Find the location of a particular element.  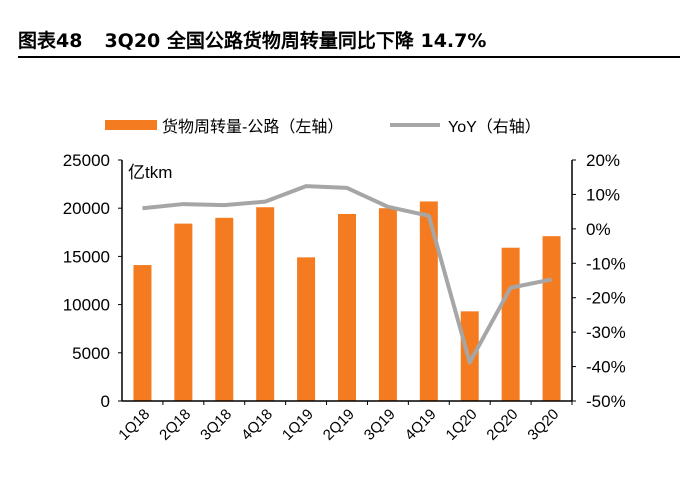

x-tick-label: 4Q18 is located at coordinates (257, 425).